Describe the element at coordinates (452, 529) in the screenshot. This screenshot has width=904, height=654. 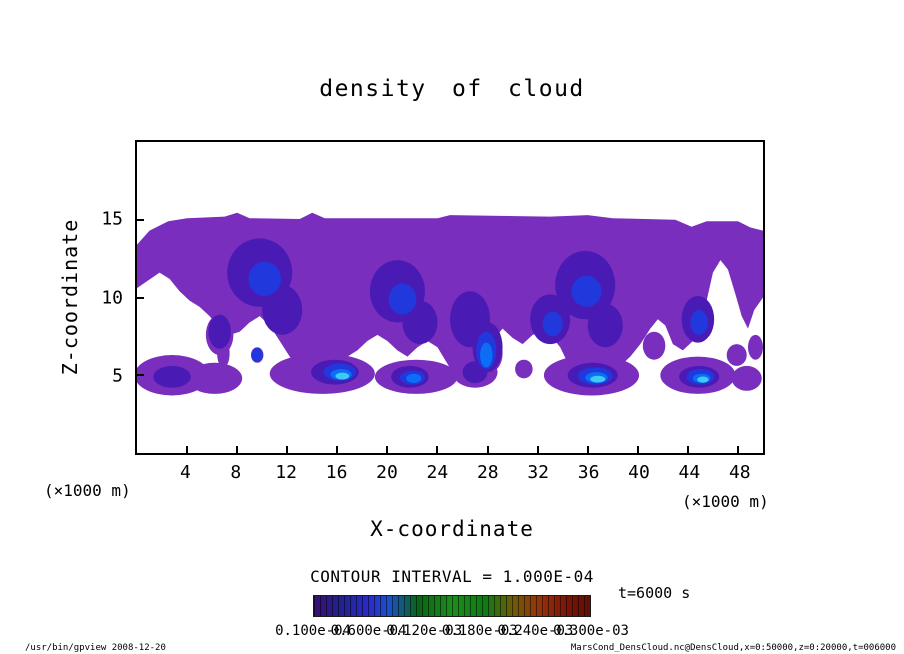
I see `x-axis-label: X-coordinate` at that location.